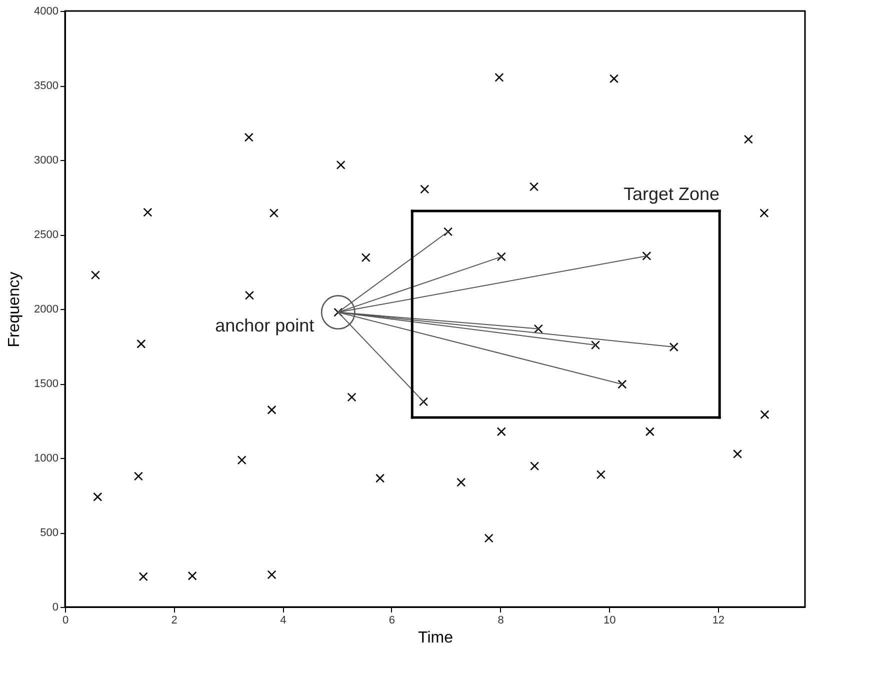 The height and width of the screenshot is (690, 878). Describe the element at coordinates (65, 620) in the screenshot. I see `x-tick-label: 0` at that location.